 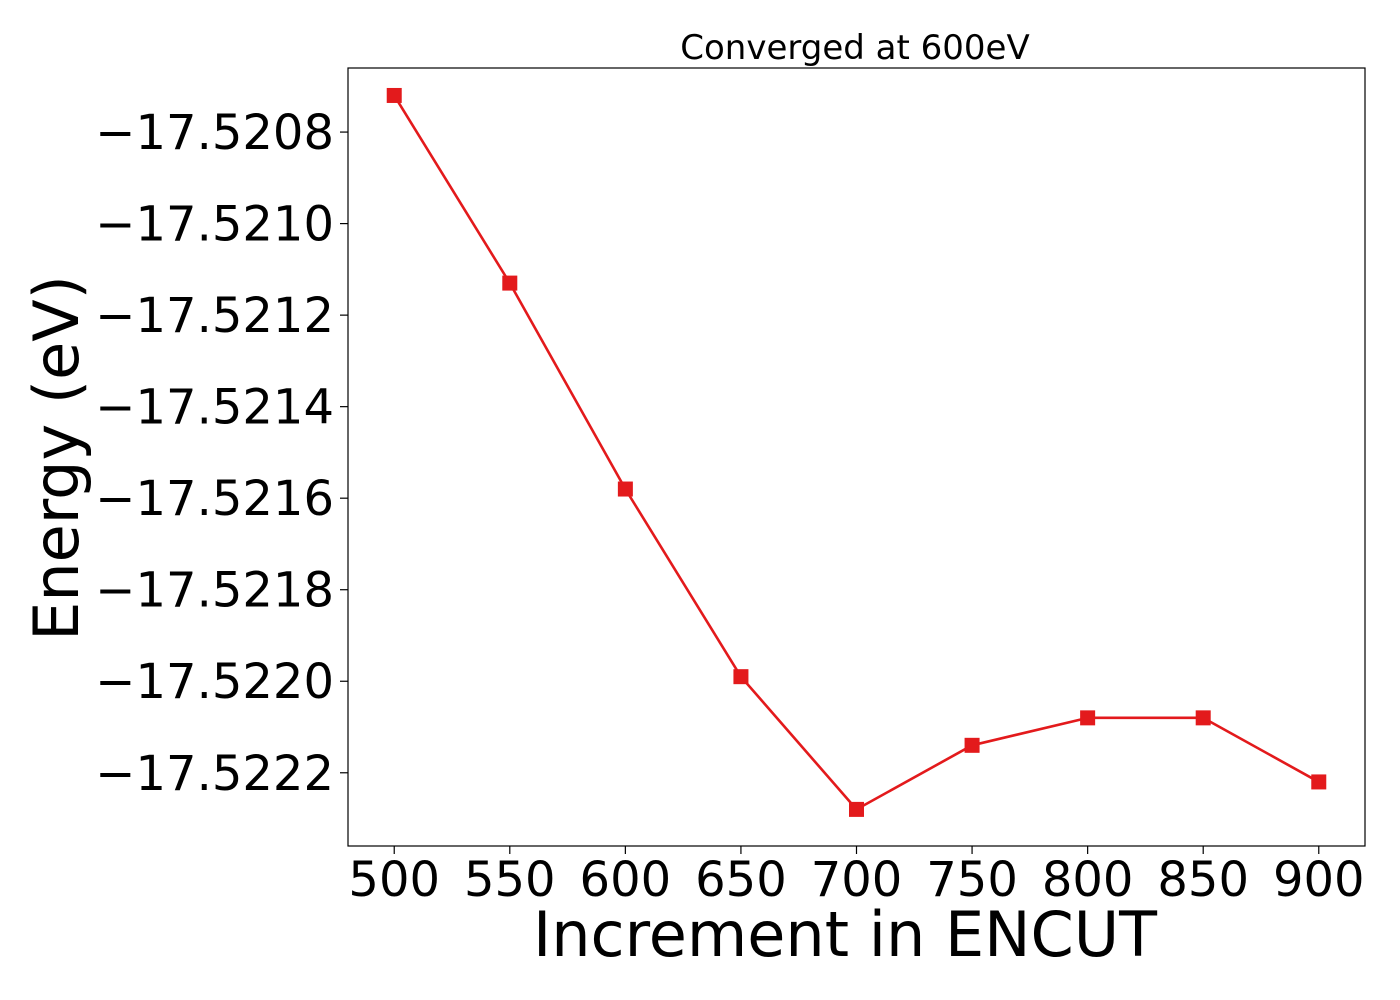 What do you see at coordinates (1319, 880) in the screenshot?
I see `x-tick-label: 900` at bounding box center [1319, 880].